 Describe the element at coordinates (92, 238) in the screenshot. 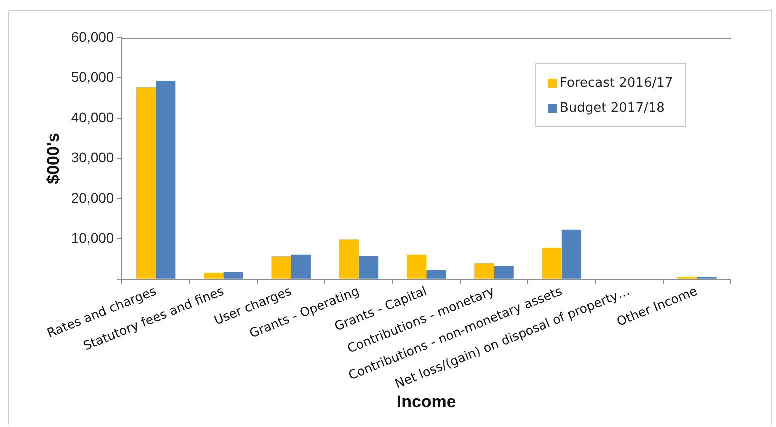

I see `y-tick-label: 10,000` at that location.